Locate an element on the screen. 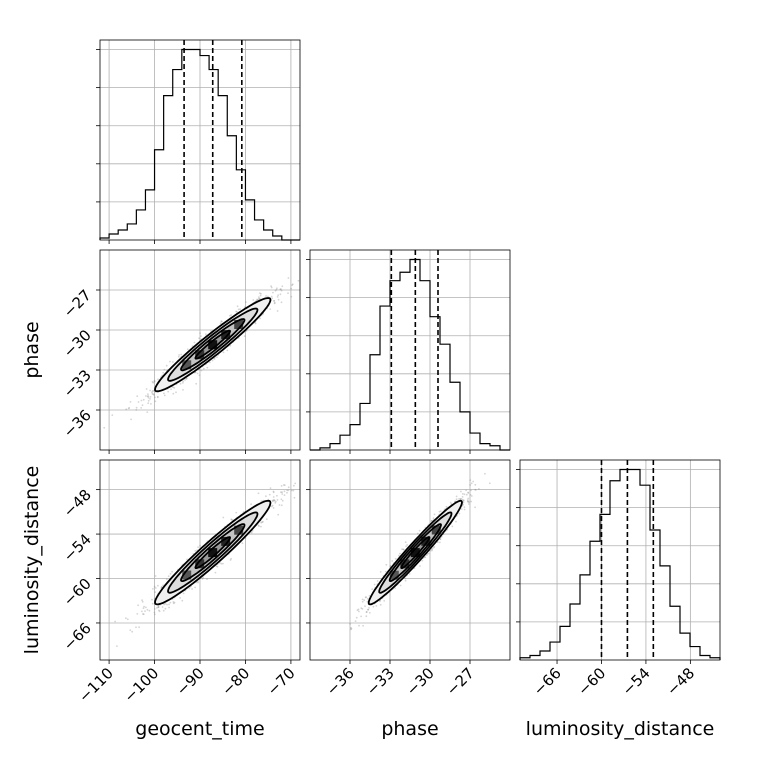  x-tick-label-geocent-time: −90 is located at coordinates (190, 681).